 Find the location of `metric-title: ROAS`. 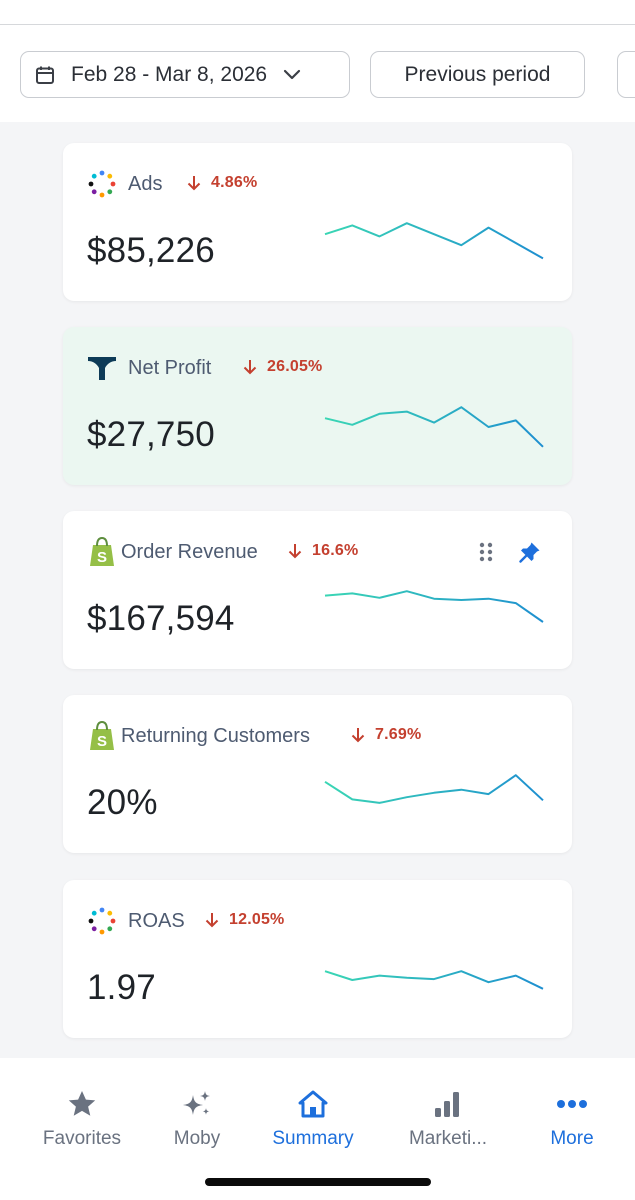

metric-title: ROAS is located at coordinates (156, 921).